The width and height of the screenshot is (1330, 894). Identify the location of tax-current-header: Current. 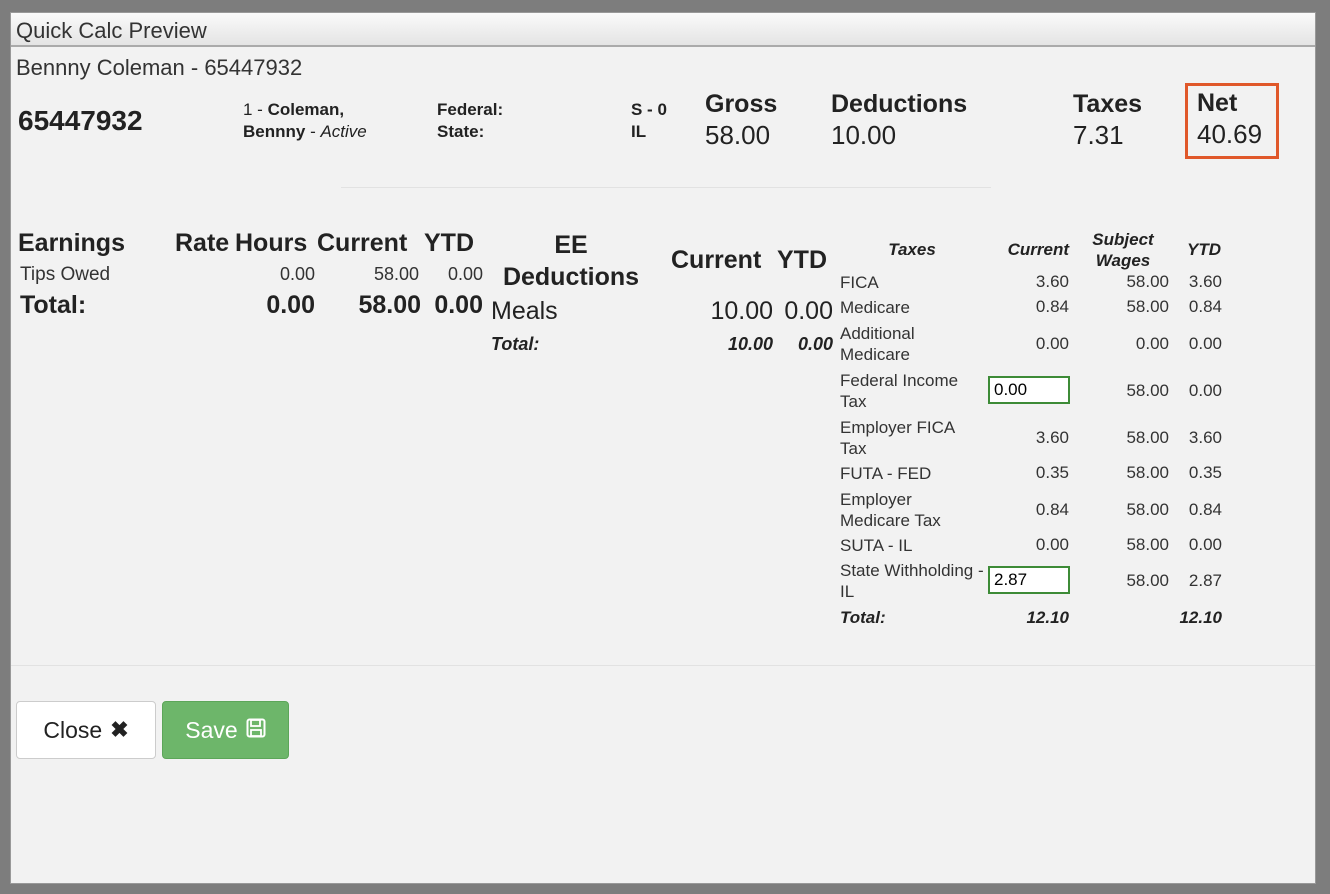
(1038, 249).